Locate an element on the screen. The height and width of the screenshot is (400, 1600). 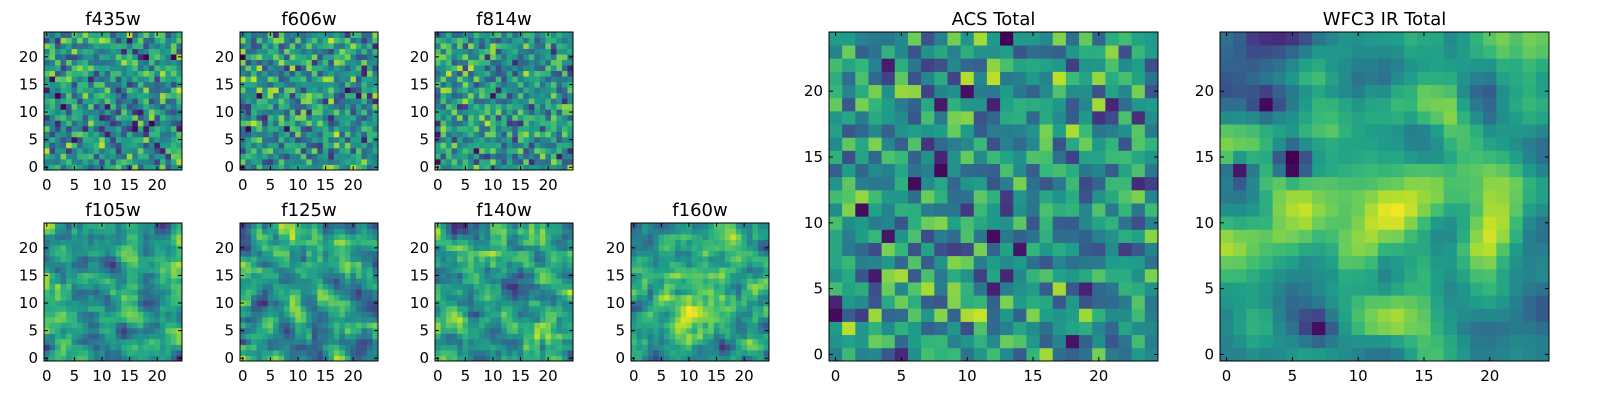
y-tick-label: 15 is located at coordinates (224, 84).